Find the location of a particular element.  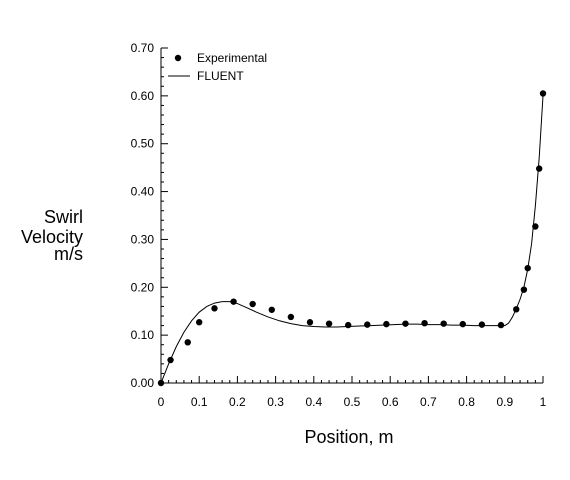

x-tick-label: 1 is located at coordinates (543, 402).